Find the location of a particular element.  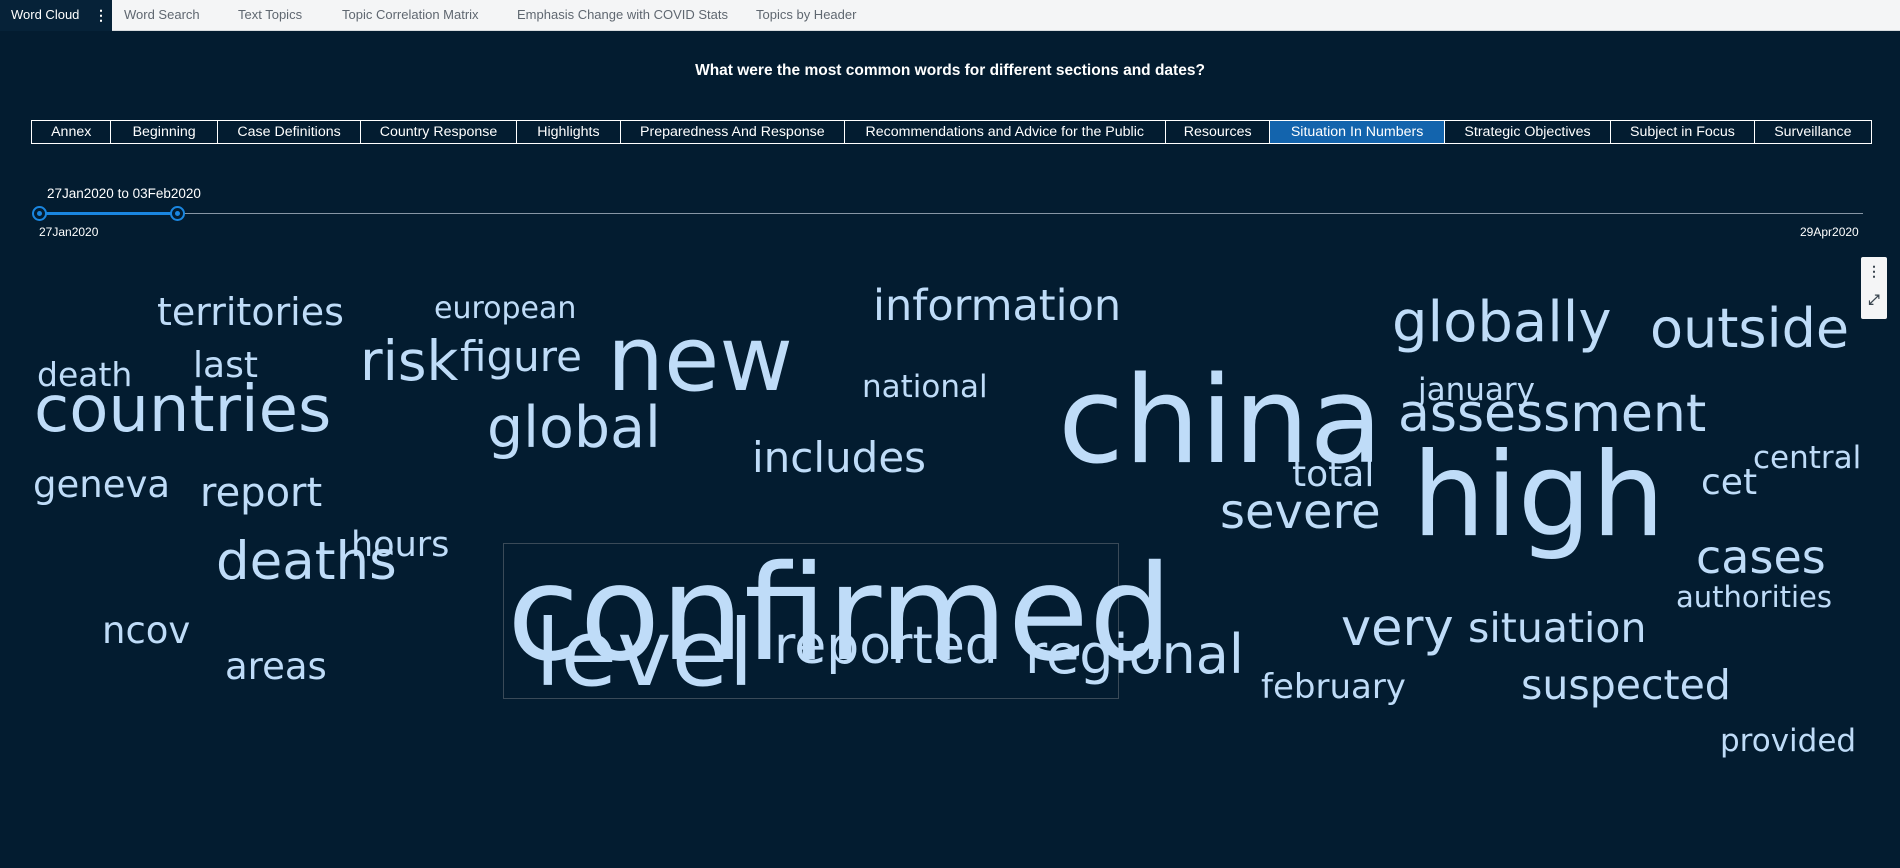

section-button-case-definitions: Case Definitions is located at coordinates (290, 132).